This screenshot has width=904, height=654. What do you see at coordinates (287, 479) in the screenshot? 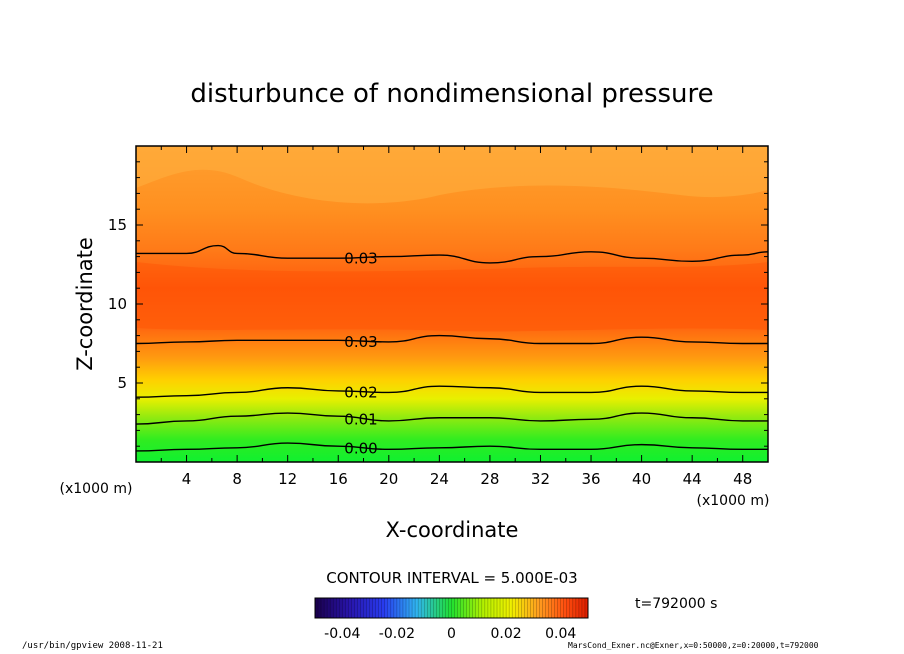
I see `x-tick-label: 12` at bounding box center [287, 479].